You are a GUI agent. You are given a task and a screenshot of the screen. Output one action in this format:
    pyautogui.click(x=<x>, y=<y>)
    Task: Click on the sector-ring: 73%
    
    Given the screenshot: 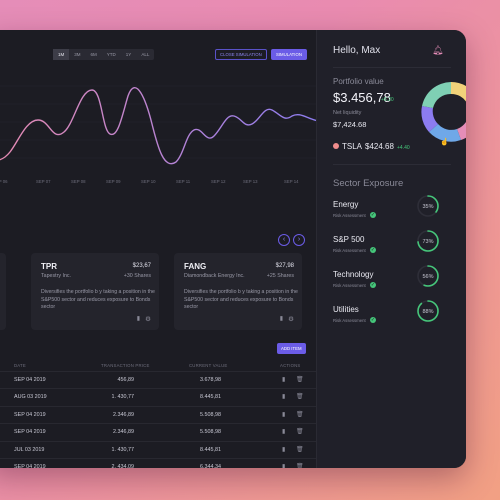 What is the action you would take?
    pyautogui.click(x=428, y=241)
    